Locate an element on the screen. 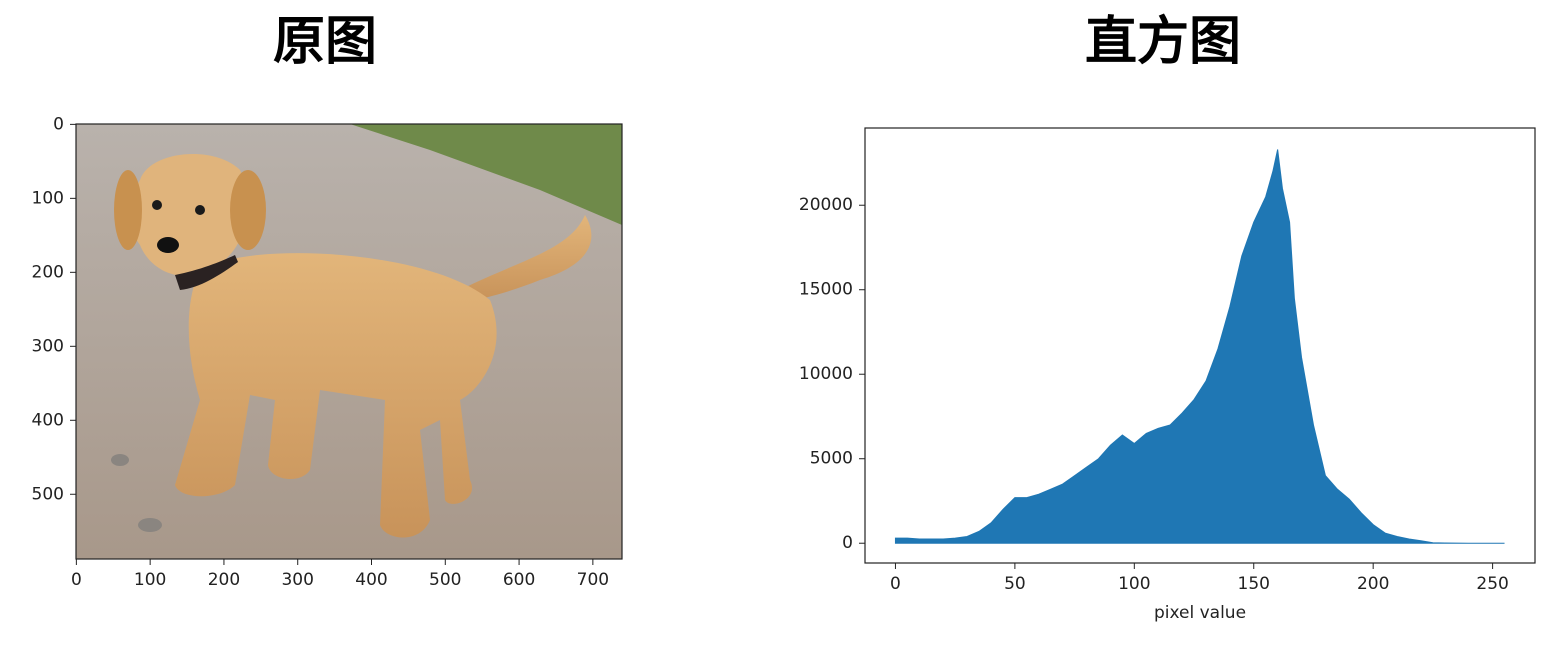  y-tick-label: 500 is located at coordinates (48, 494).